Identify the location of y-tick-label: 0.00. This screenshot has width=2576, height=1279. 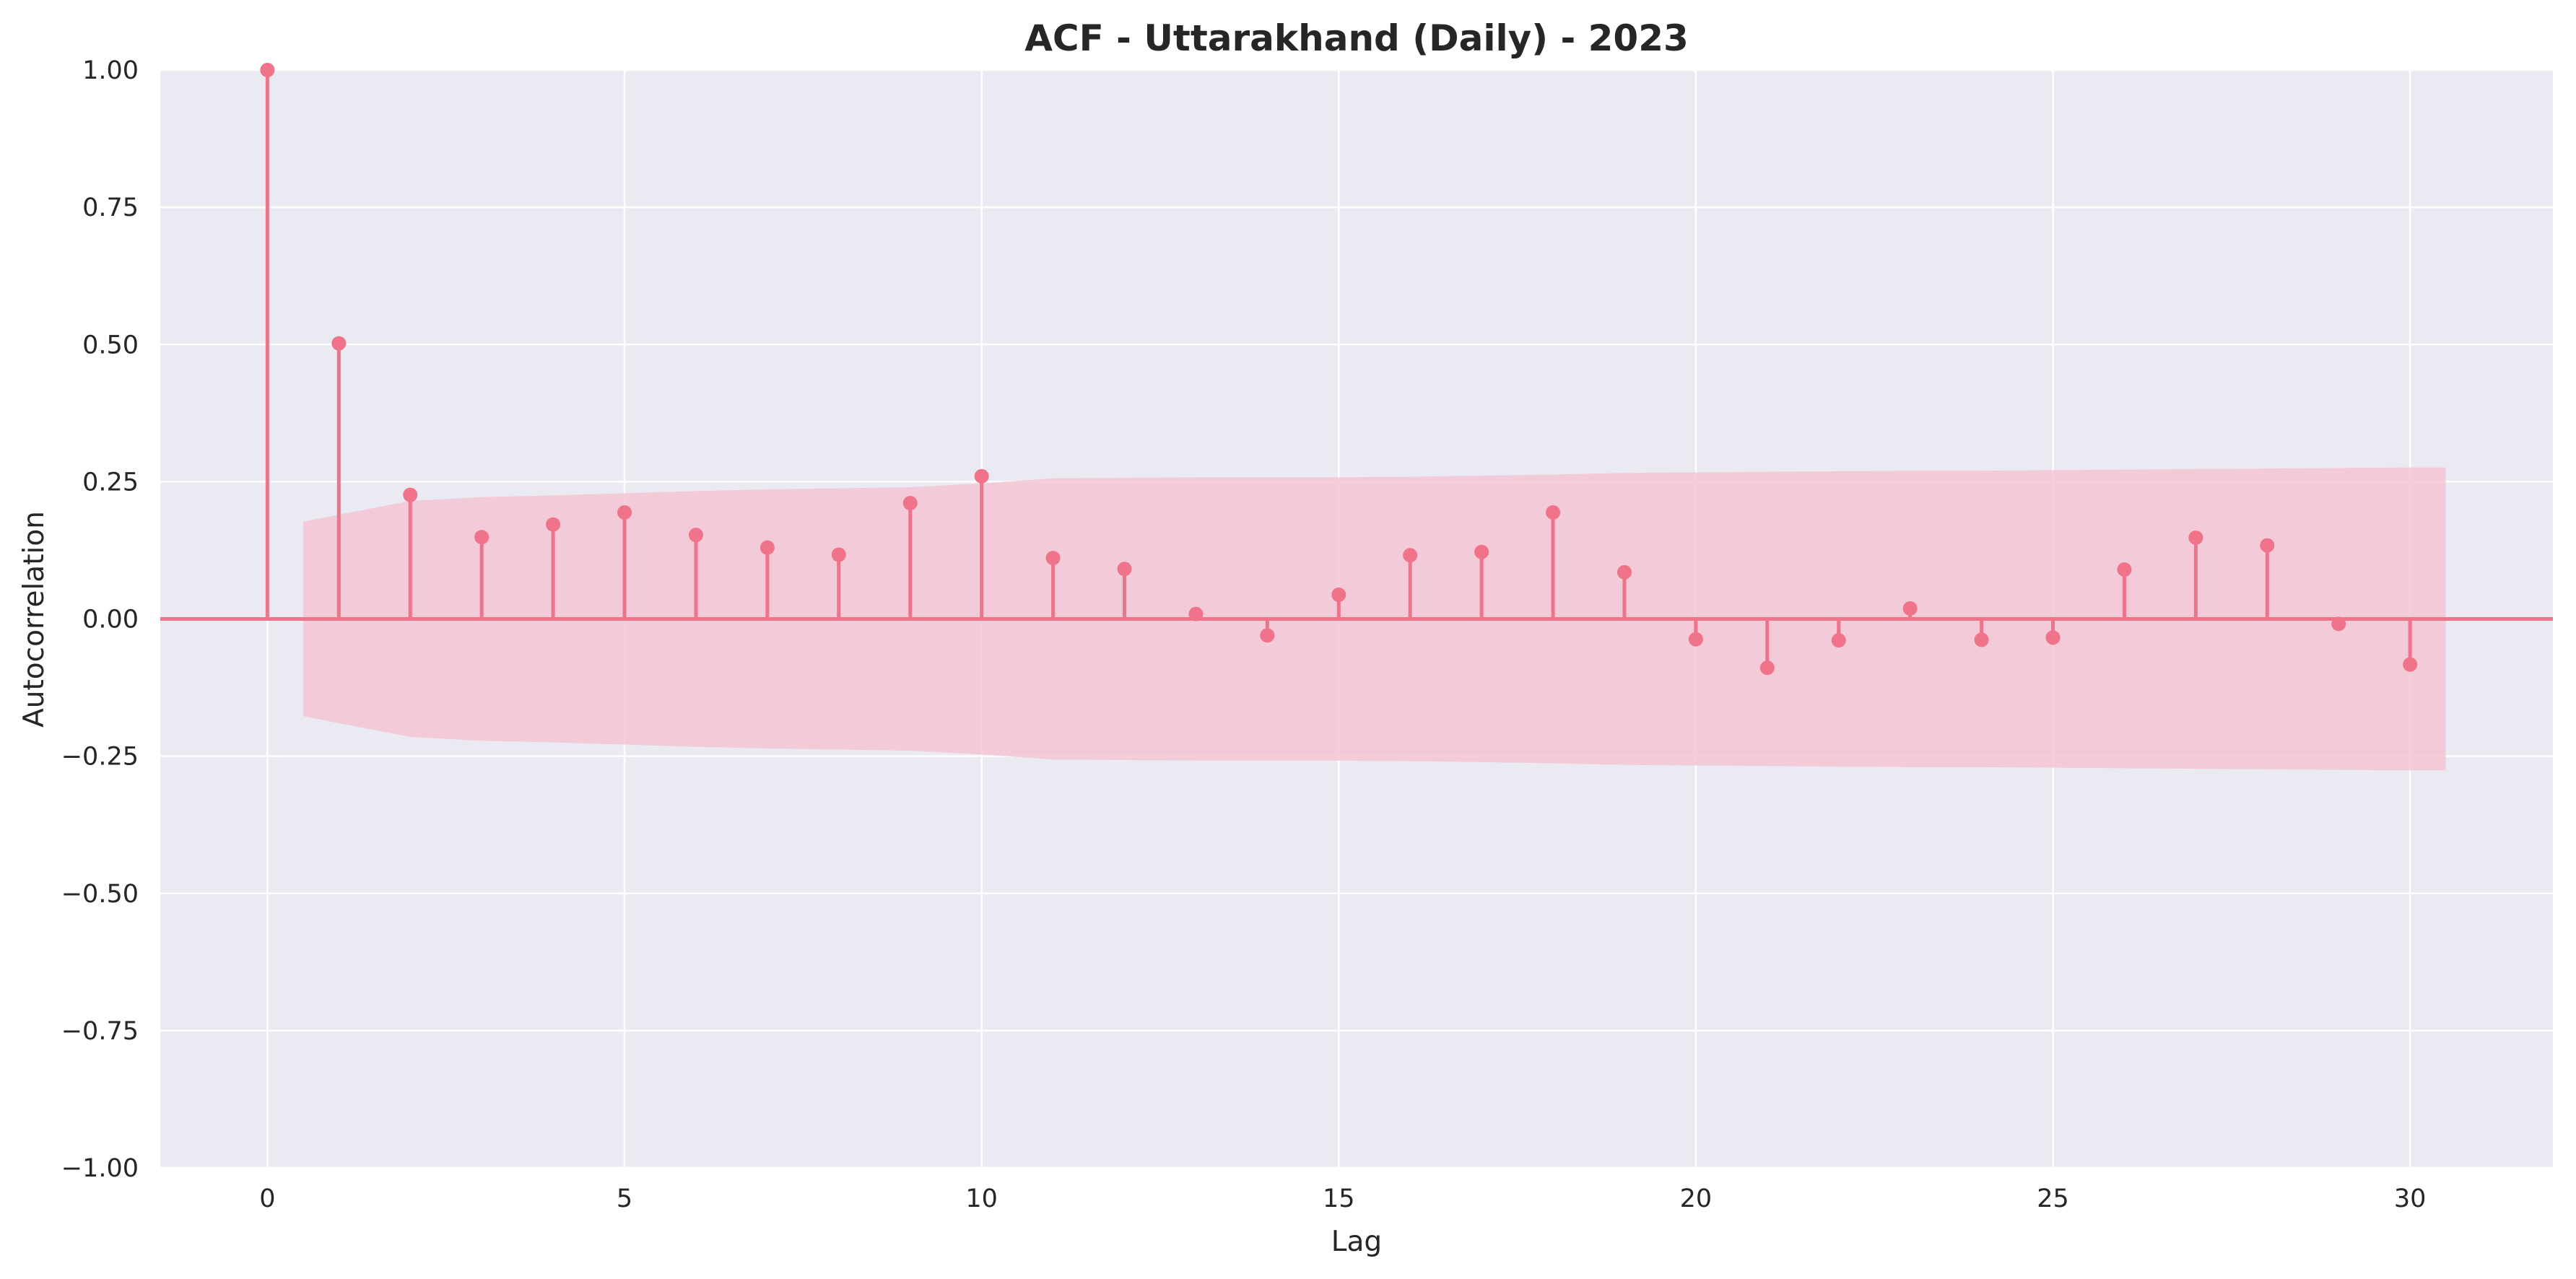
(110, 620).